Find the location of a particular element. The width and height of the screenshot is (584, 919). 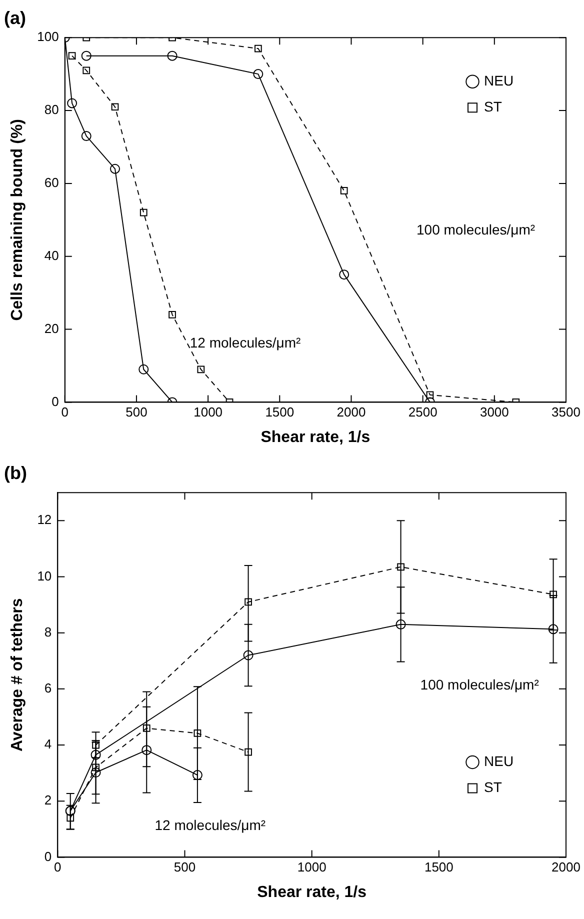

y-tick-label: 4 is located at coordinates (48, 744).